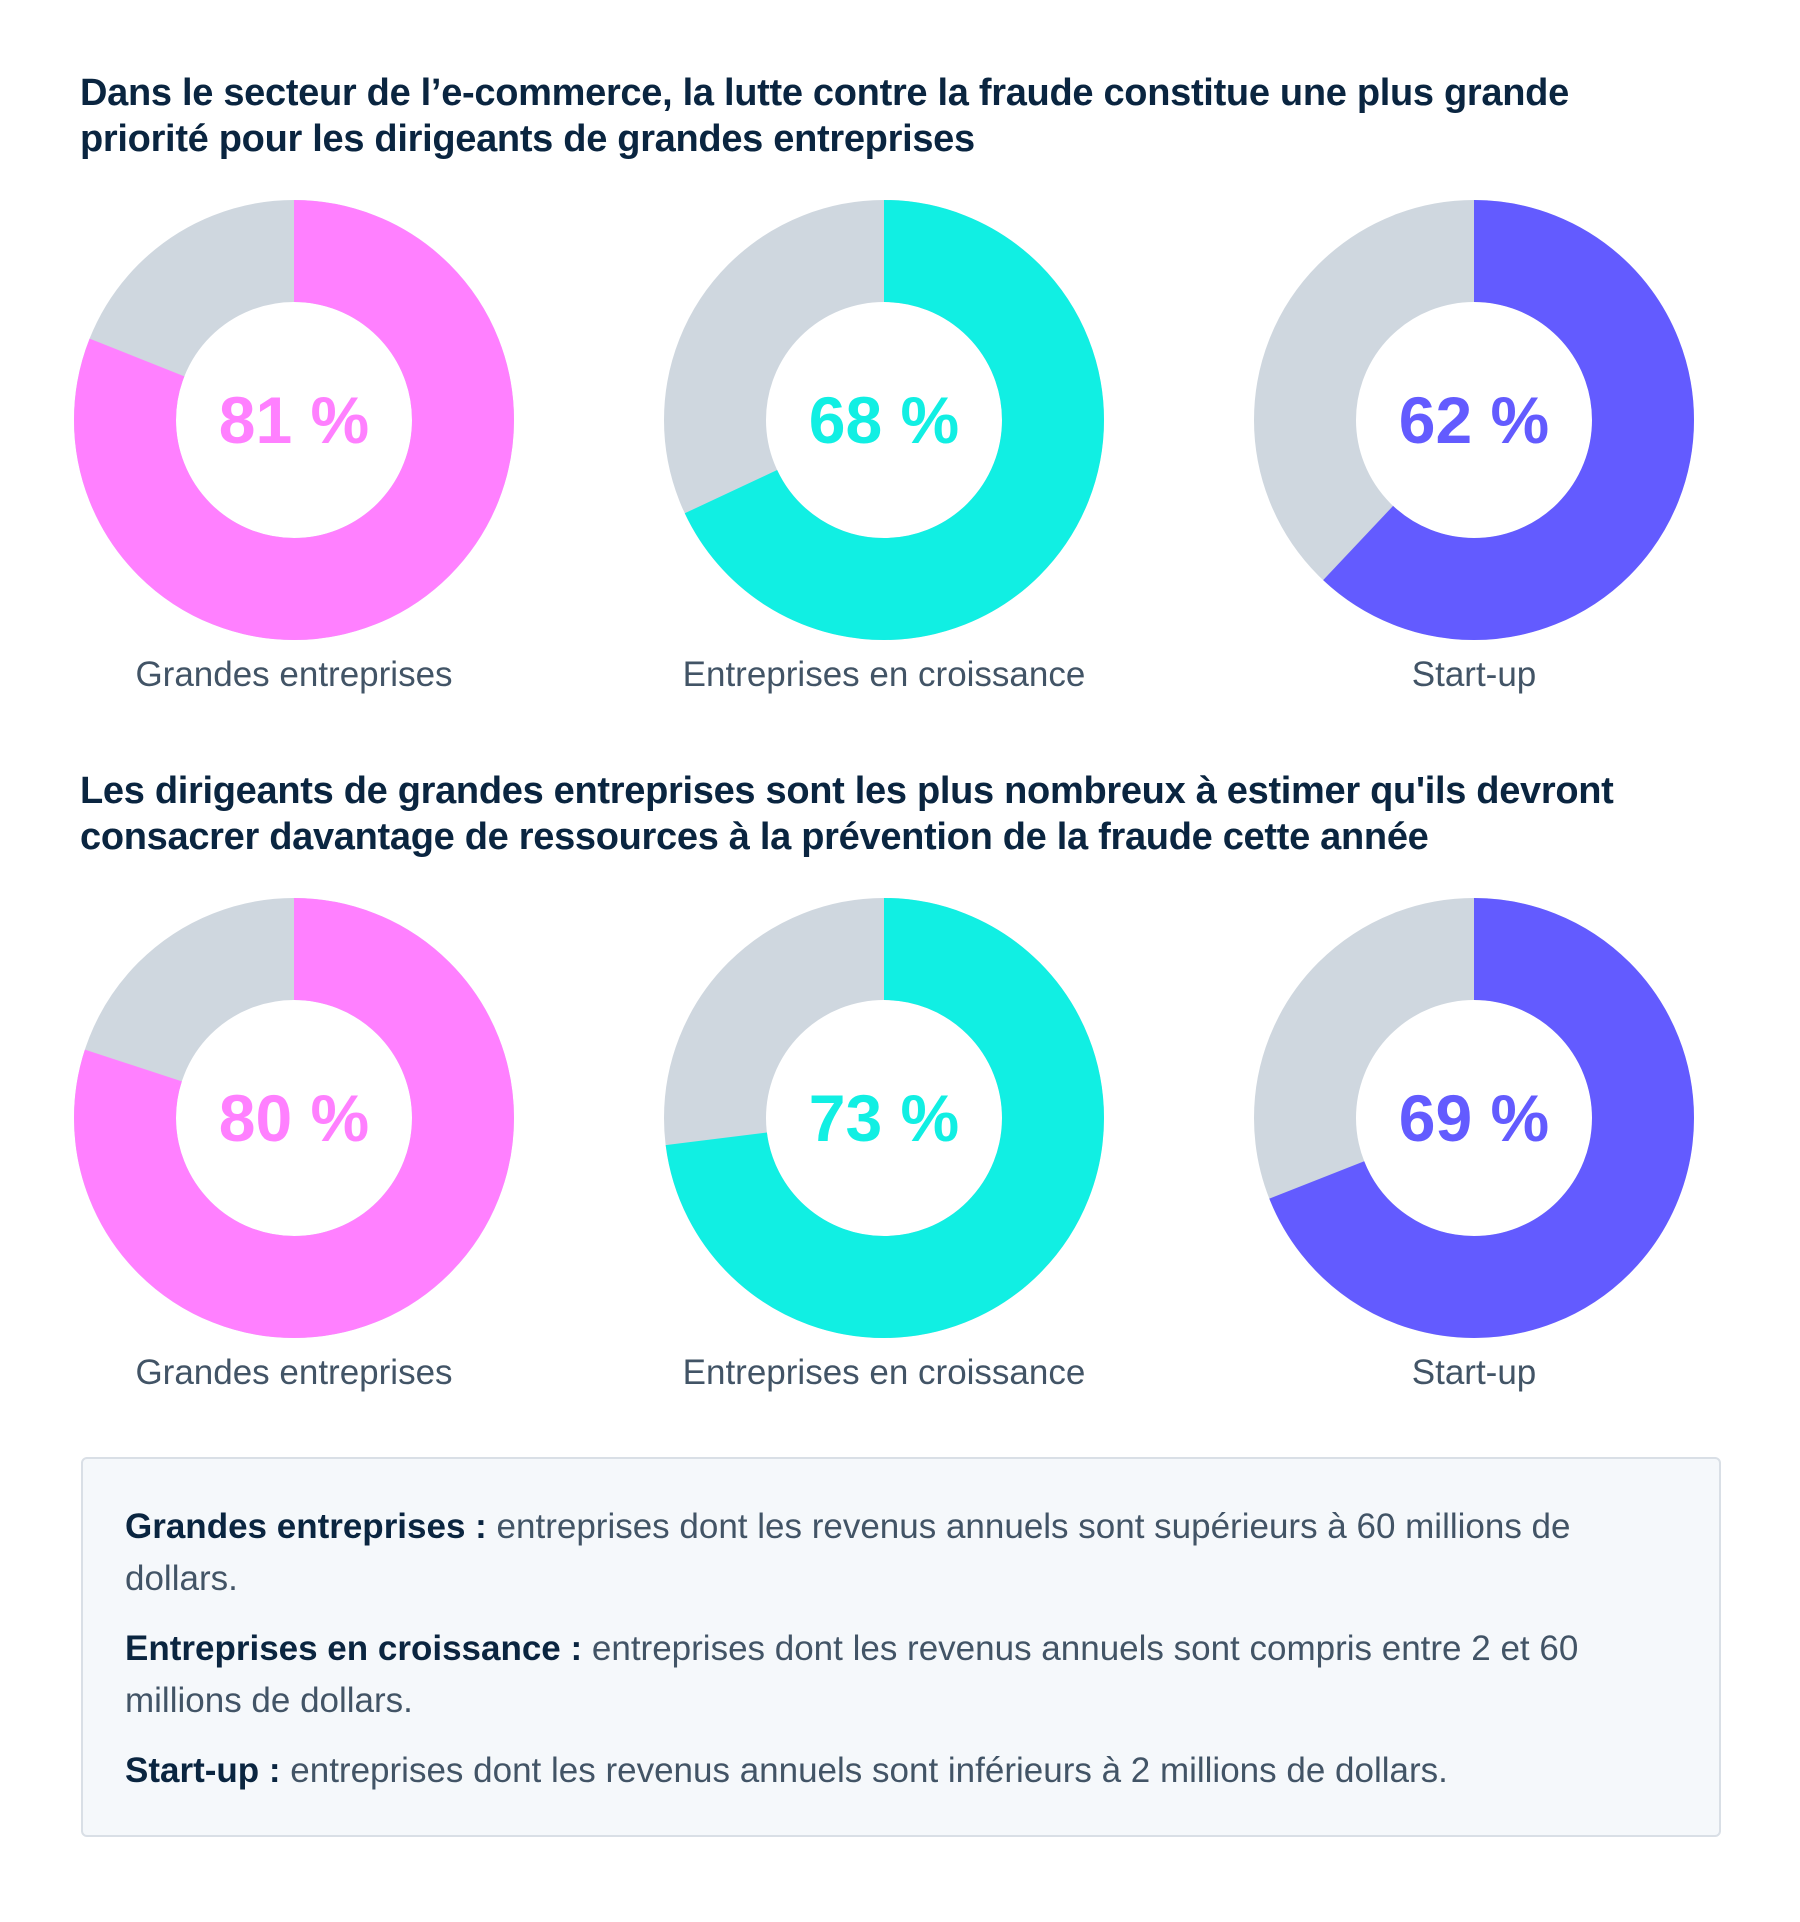 The height and width of the screenshot is (1922, 1800). I want to click on donut-chart: 81 %, so click(294, 420).